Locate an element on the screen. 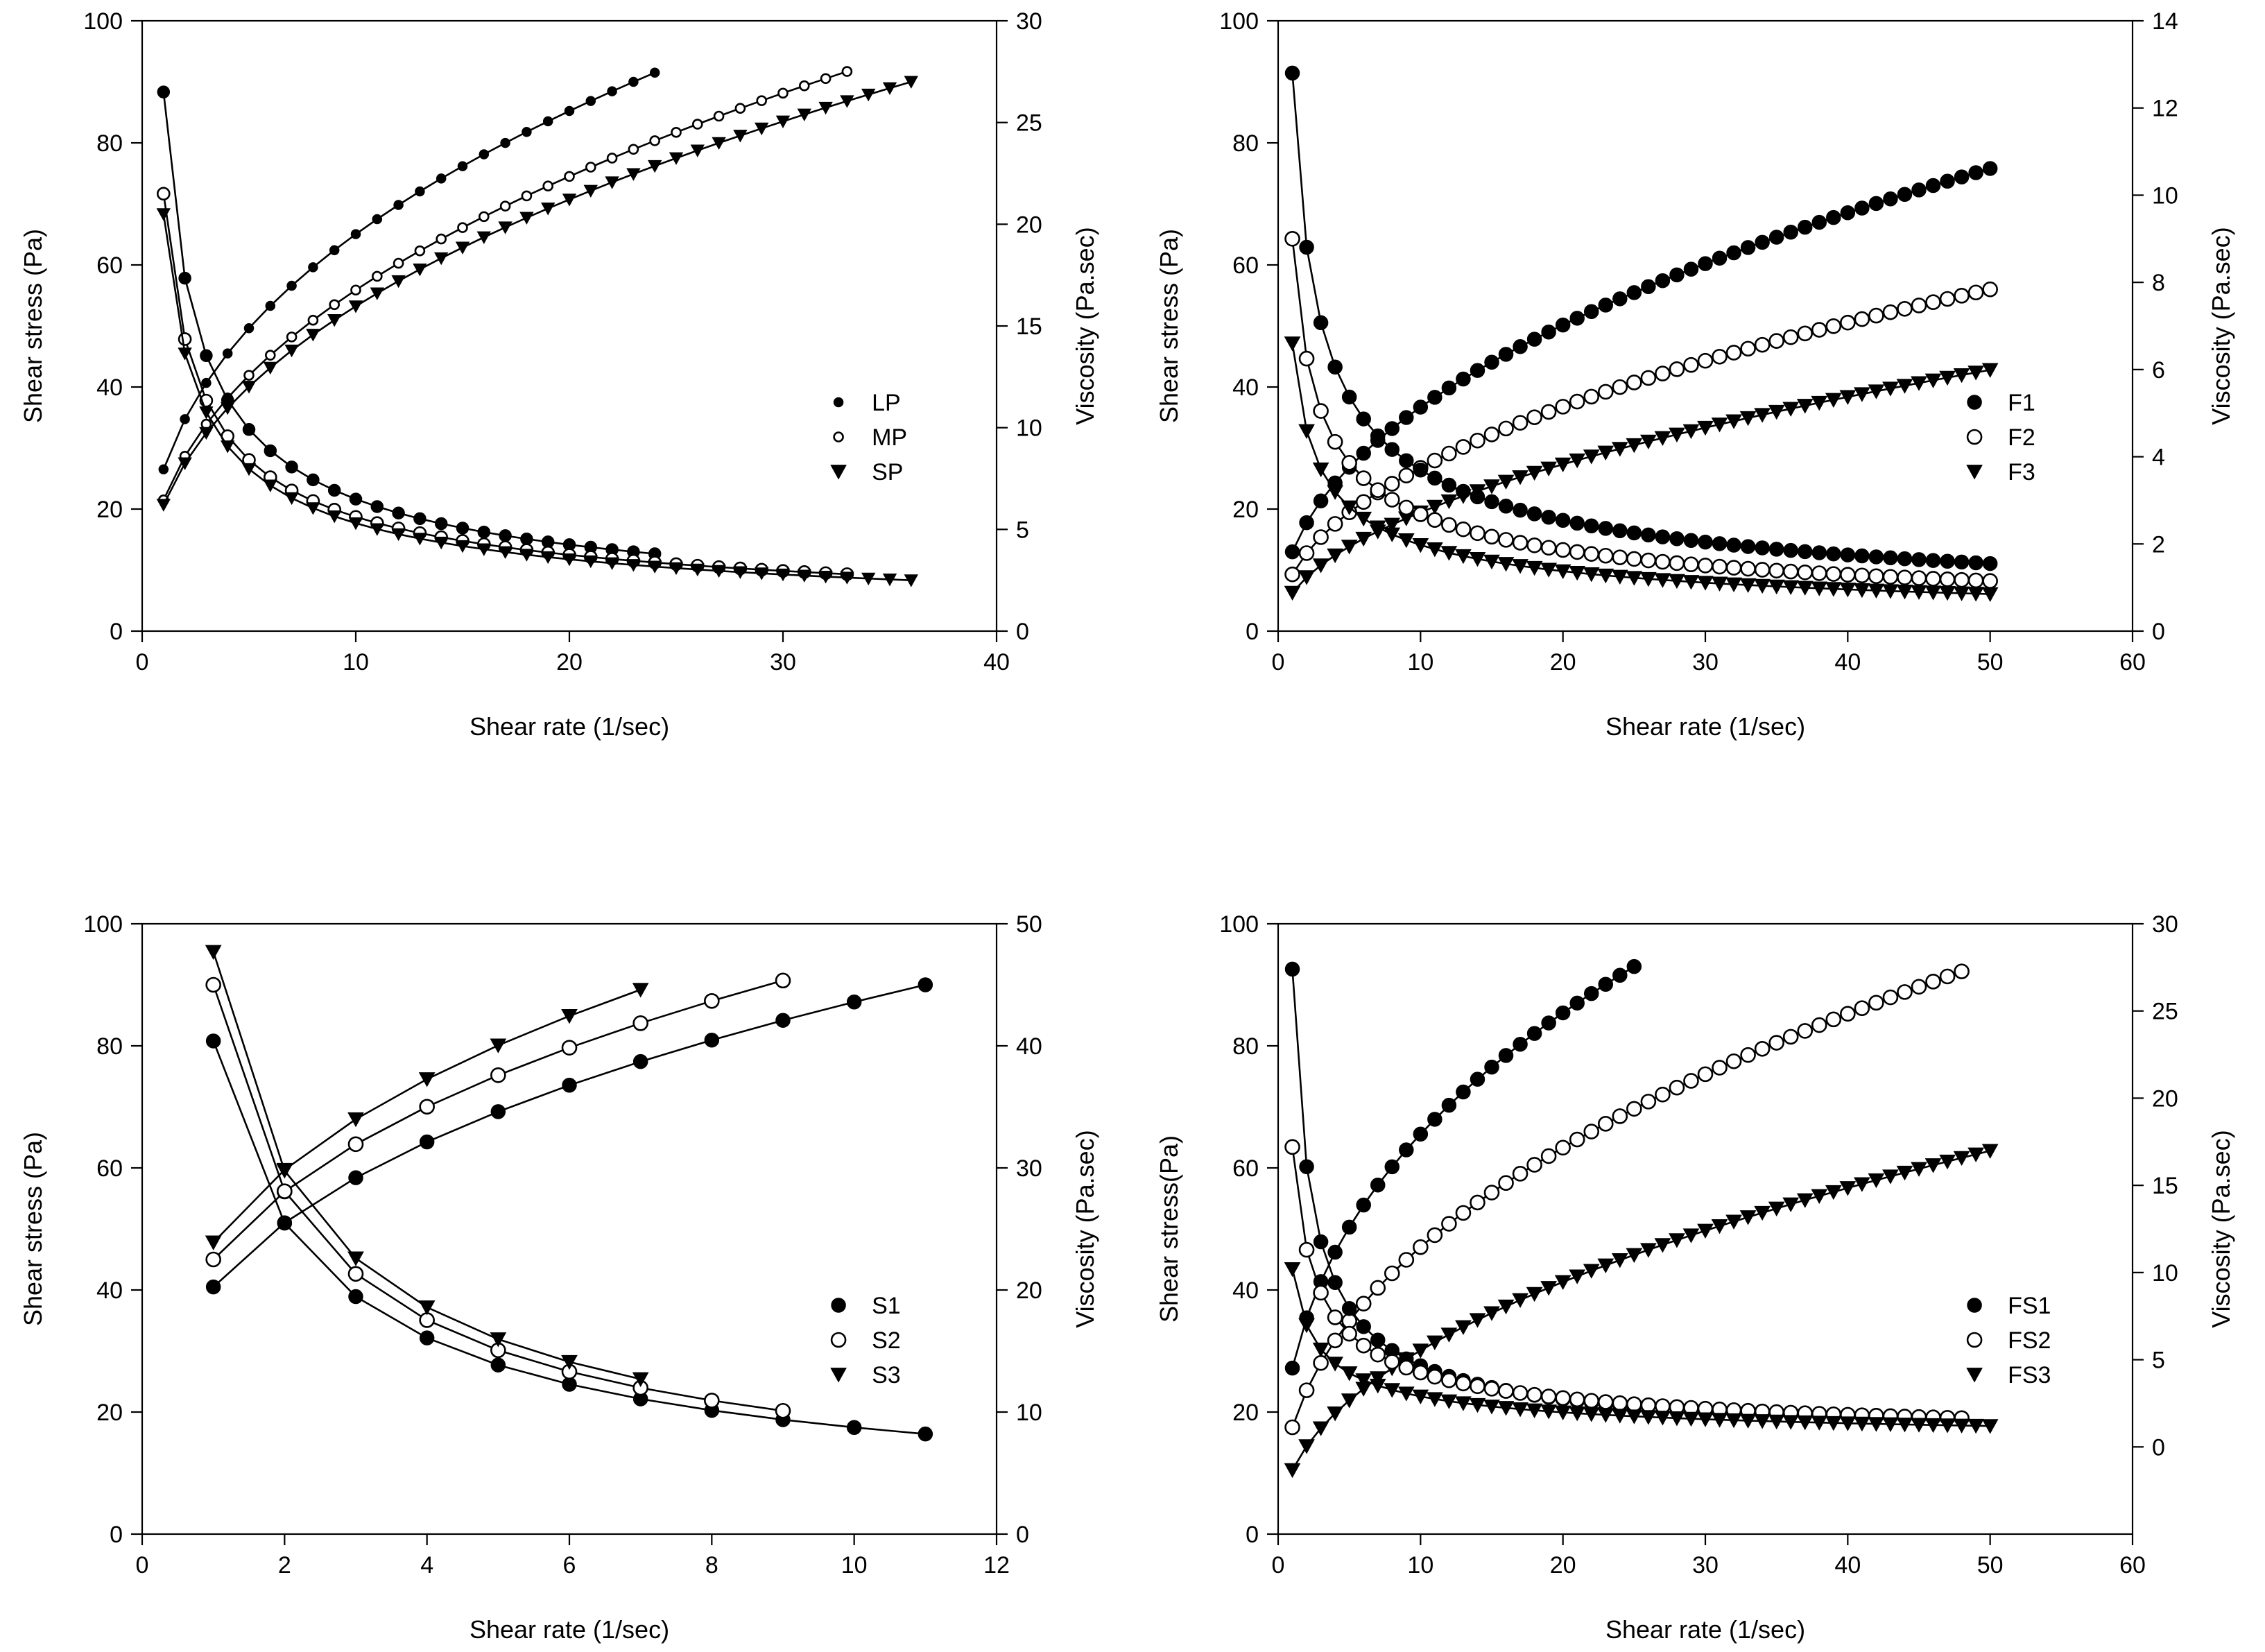 Image resolution: width=2265 pixels, height=1652 pixels. series-F1-viscosity is located at coordinates (1641, 318).